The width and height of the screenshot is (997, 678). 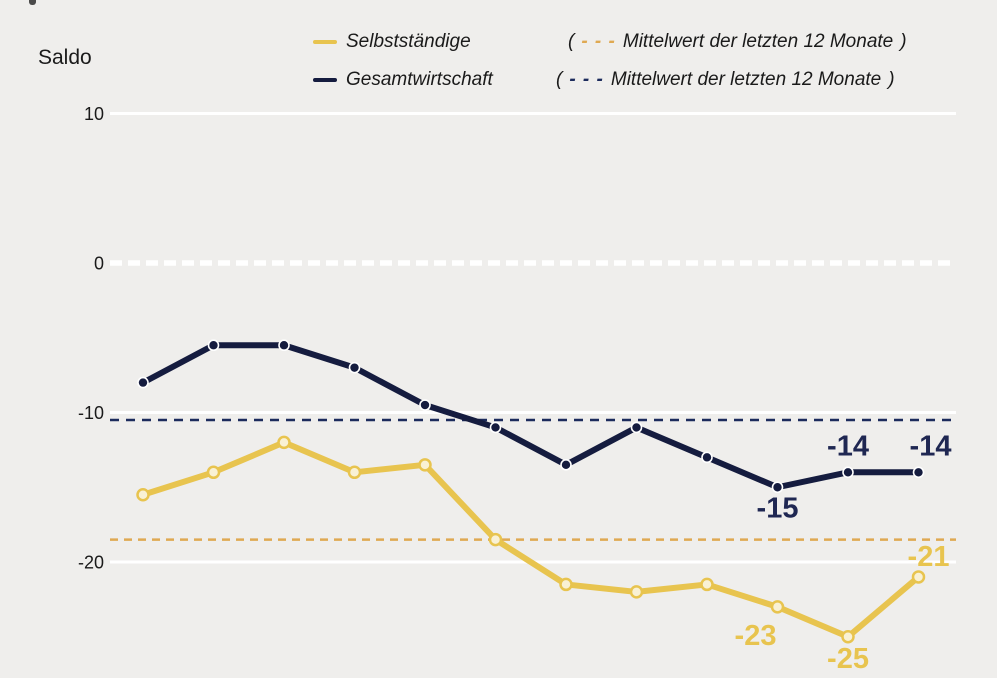 I want to click on selbstständige-data-label: -23, so click(x=756, y=636).